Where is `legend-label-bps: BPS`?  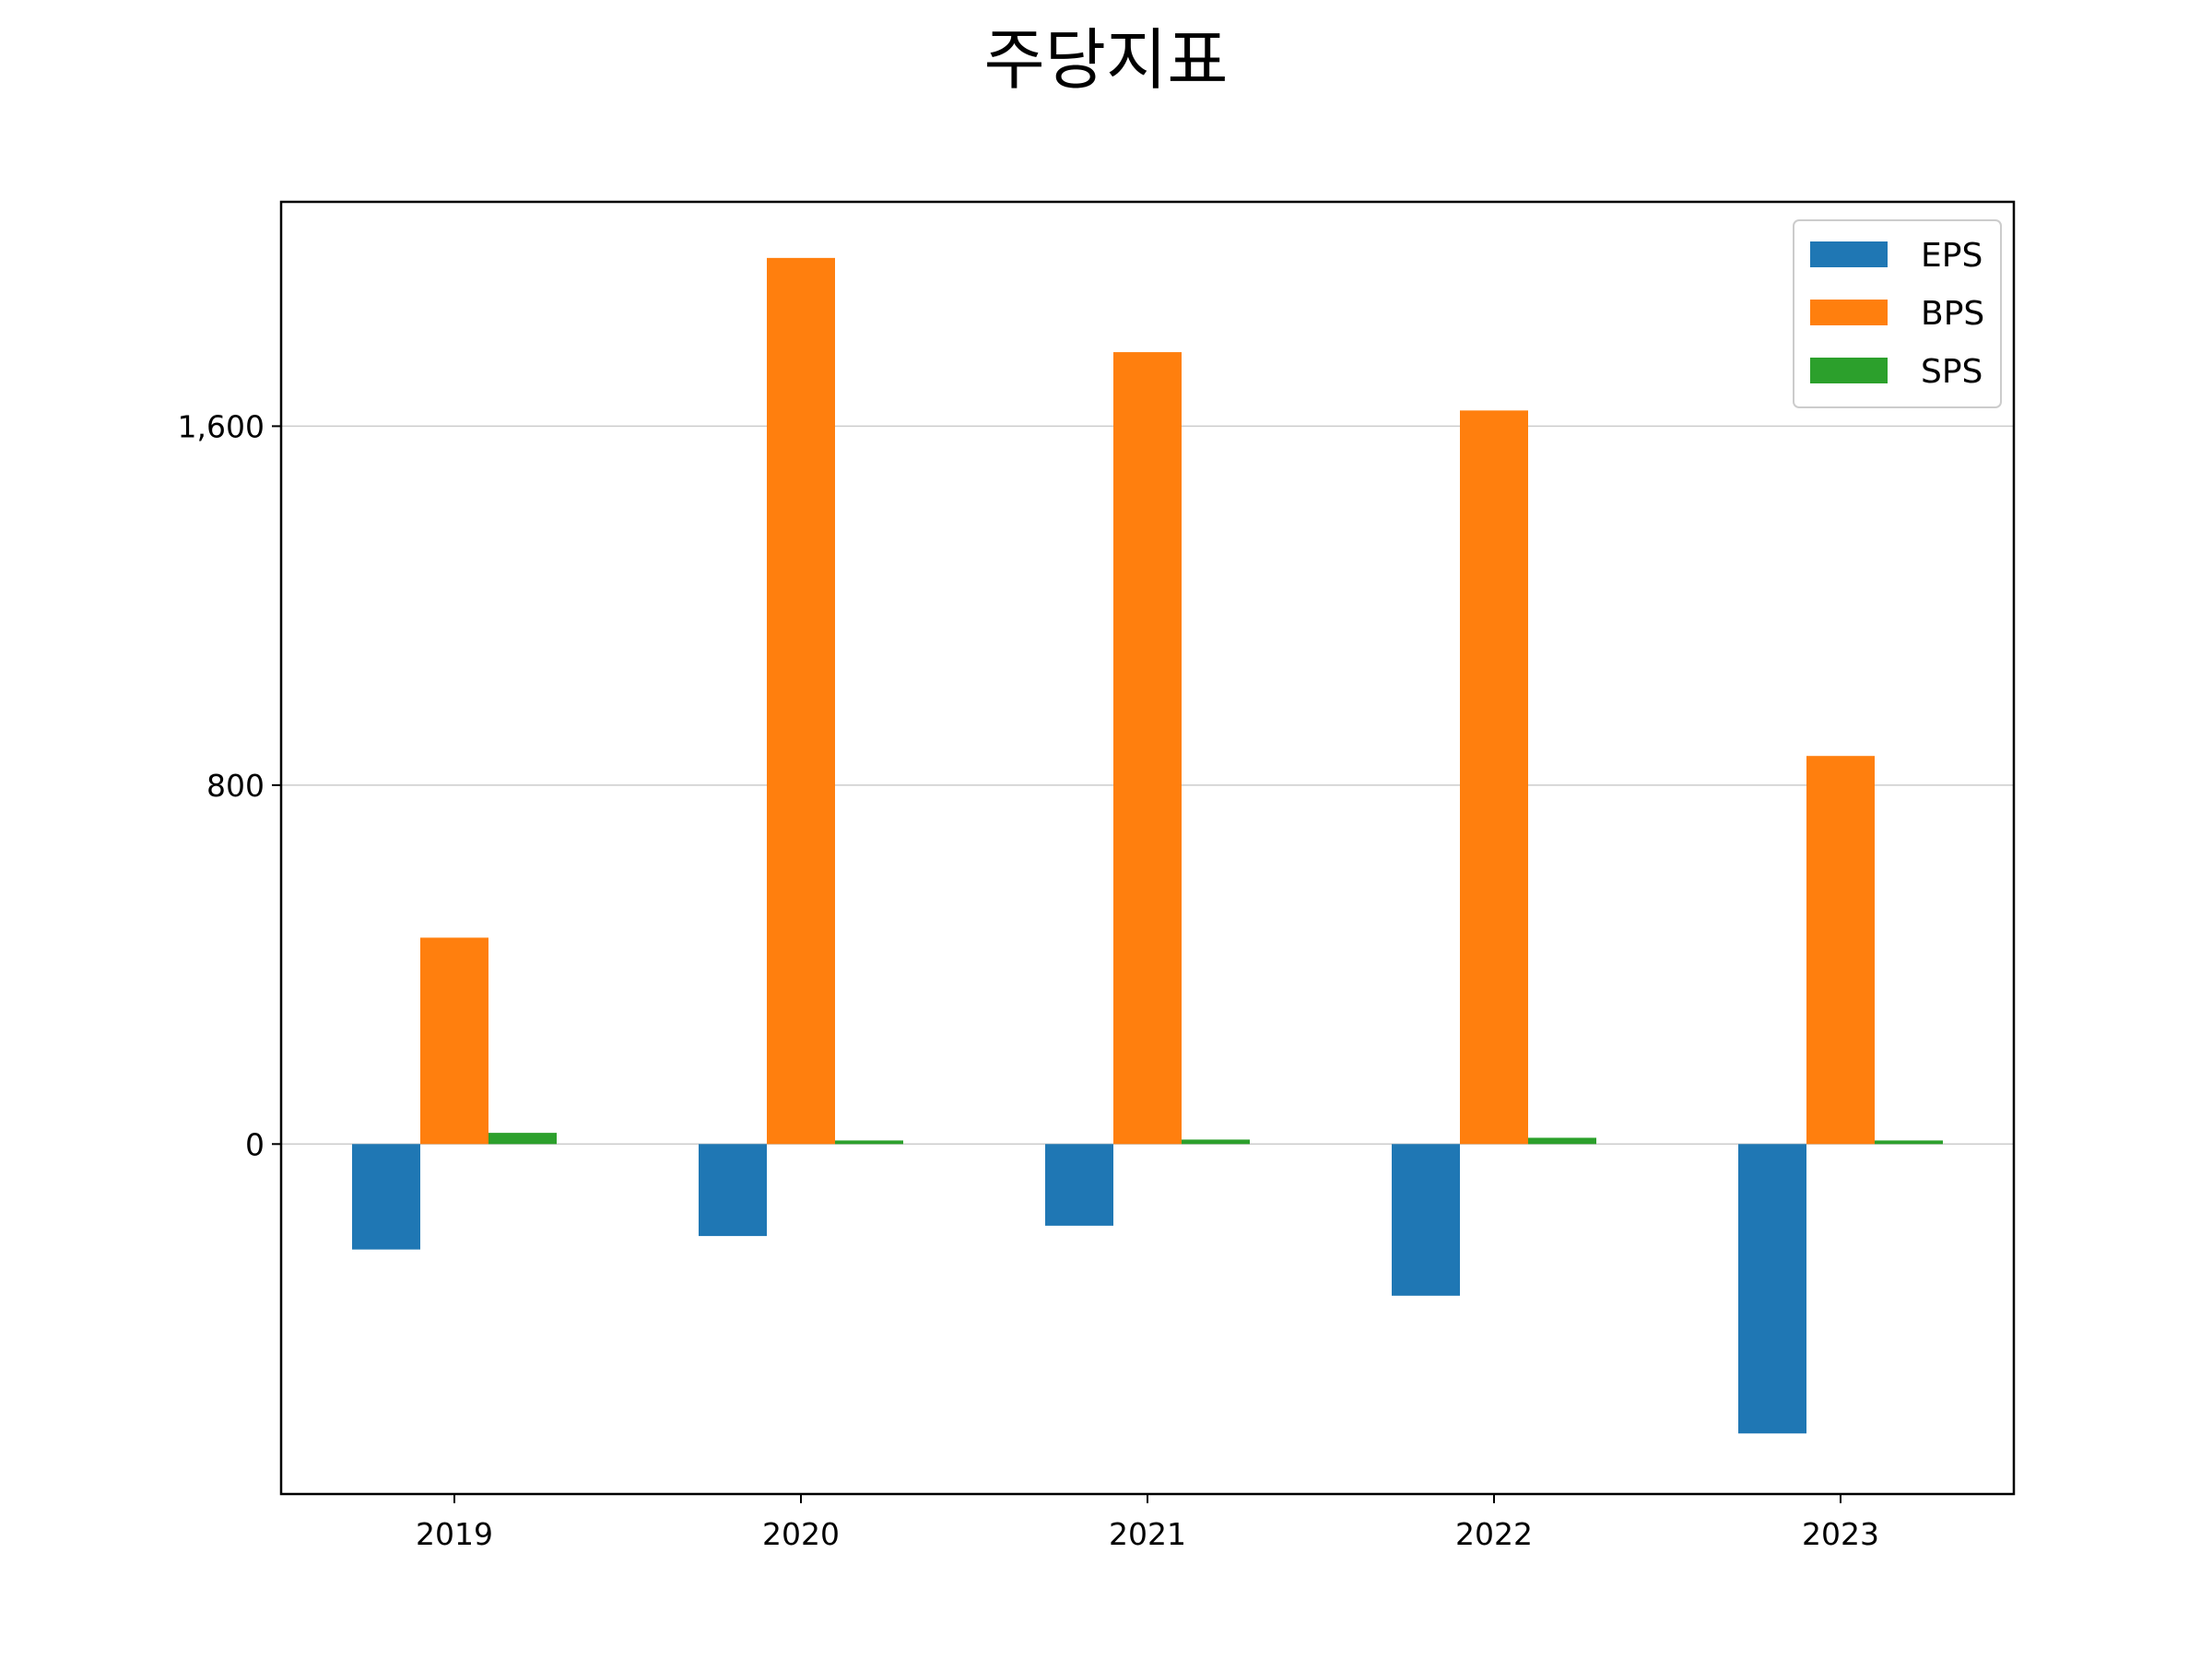
legend-label-bps: BPS is located at coordinates (1952, 314).